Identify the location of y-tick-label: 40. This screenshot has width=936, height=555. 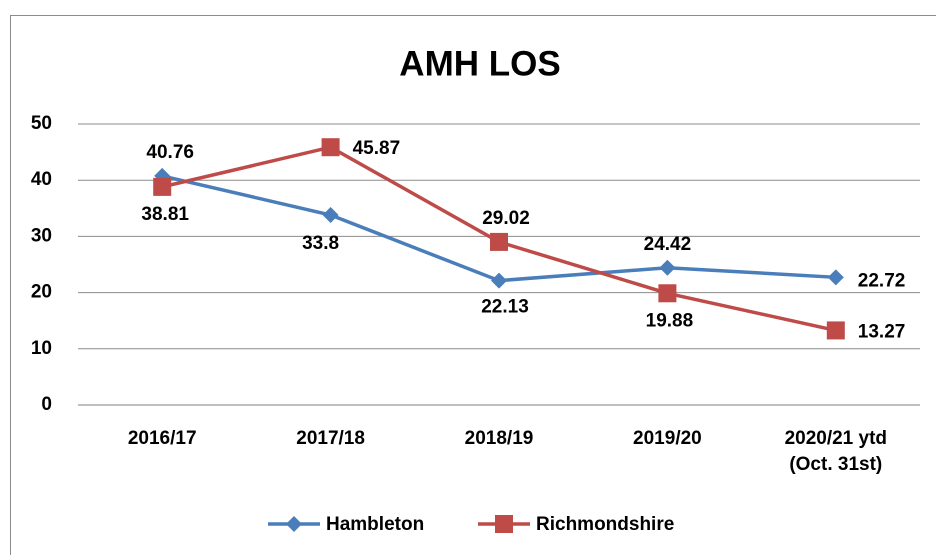
(41, 179).